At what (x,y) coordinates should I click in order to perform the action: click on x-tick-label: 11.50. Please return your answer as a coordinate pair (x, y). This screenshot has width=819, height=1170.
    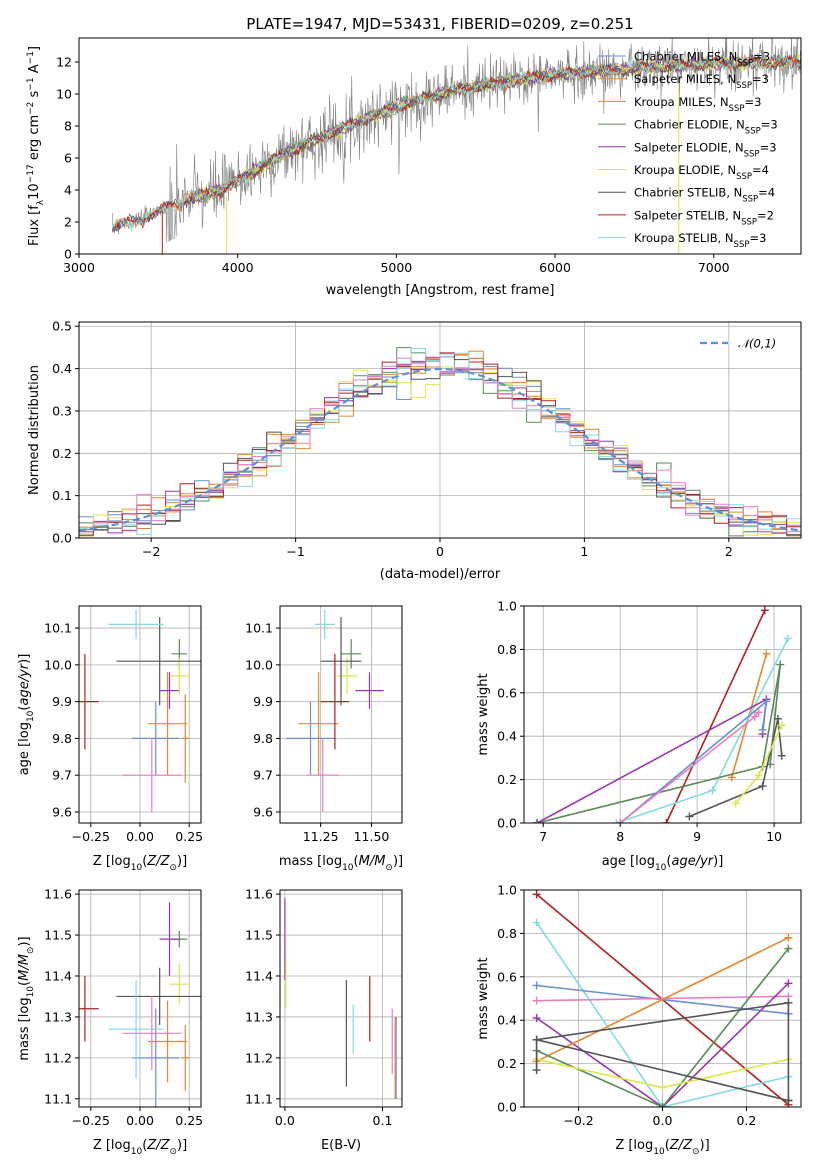
    Looking at the image, I should click on (372, 836).